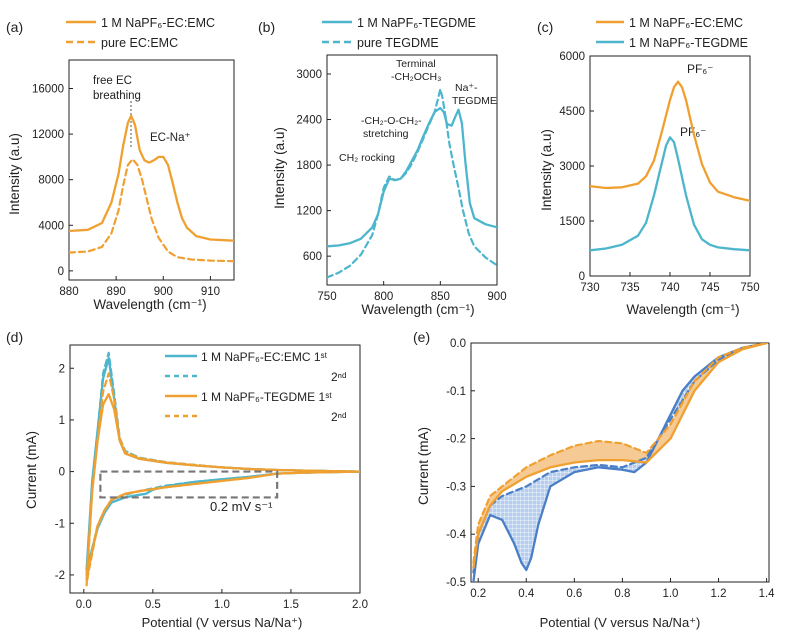 The height and width of the screenshot is (635, 800). I want to click on y-tick-label-e: -0.2, so click(456, 440).